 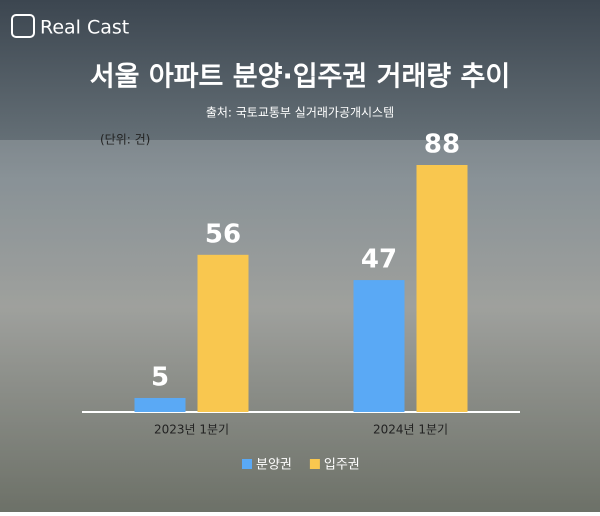 I want to click on logo: Real Cast, so click(x=84, y=28).